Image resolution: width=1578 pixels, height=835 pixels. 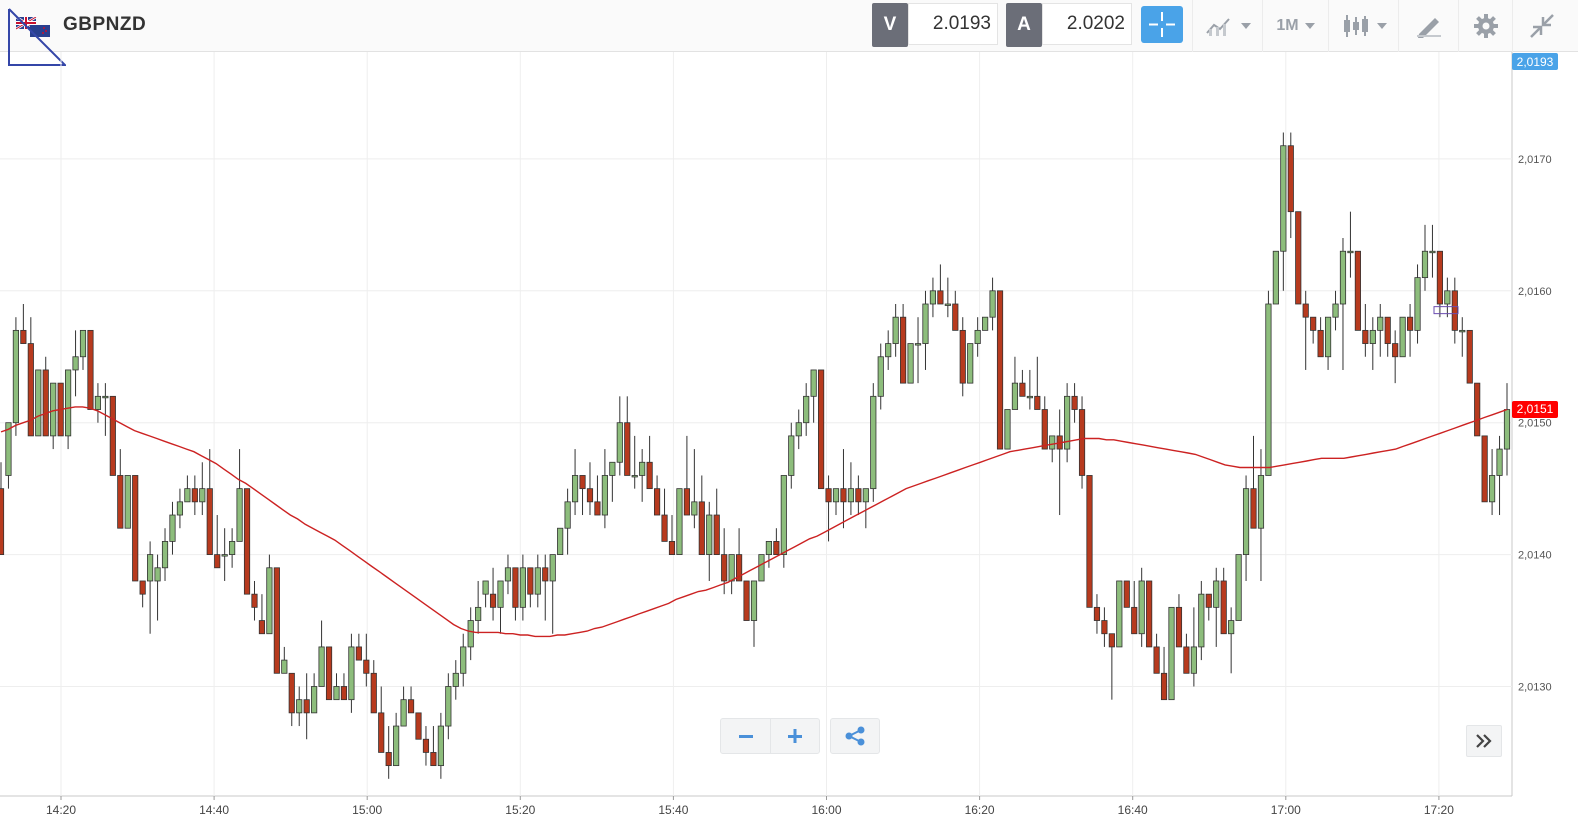 What do you see at coordinates (367, 810) in the screenshot?
I see `x-tick-label: 15:00` at bounding box center [367, 810].